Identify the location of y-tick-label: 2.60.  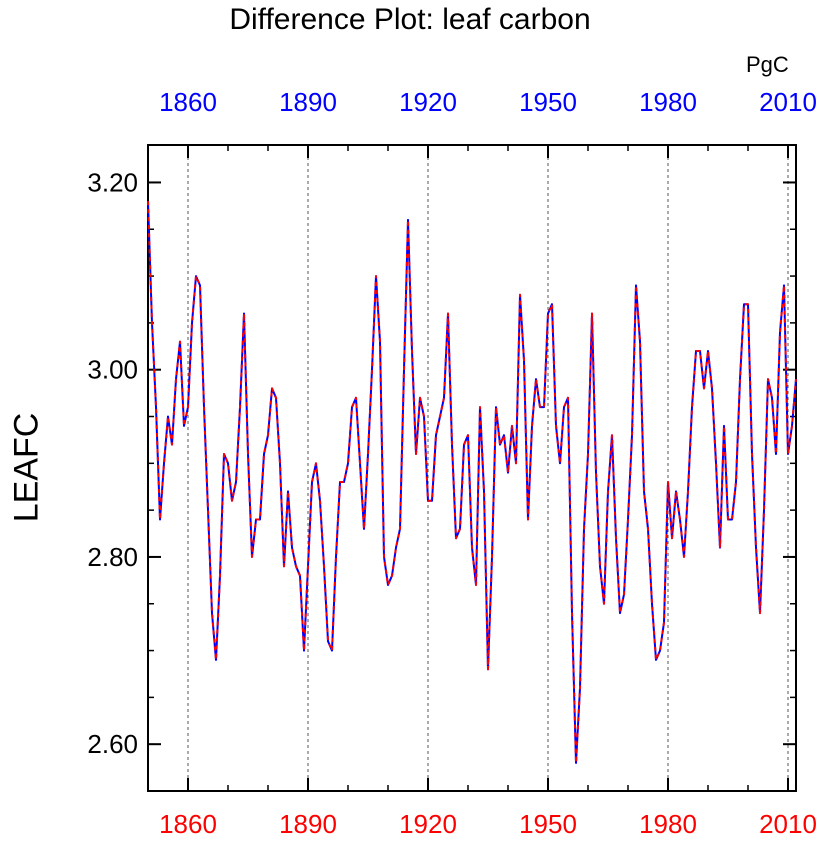
(112, 744).